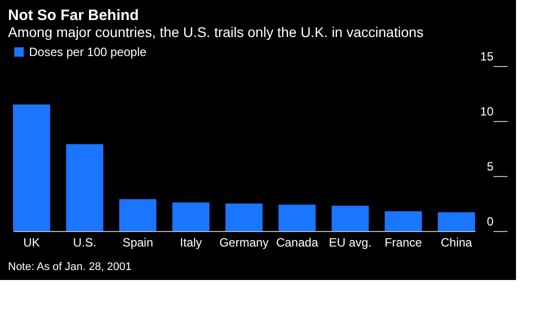  Describe the element at coordinates (403, 243) in the screenshot. I see `x-tick-label: France` at that location.